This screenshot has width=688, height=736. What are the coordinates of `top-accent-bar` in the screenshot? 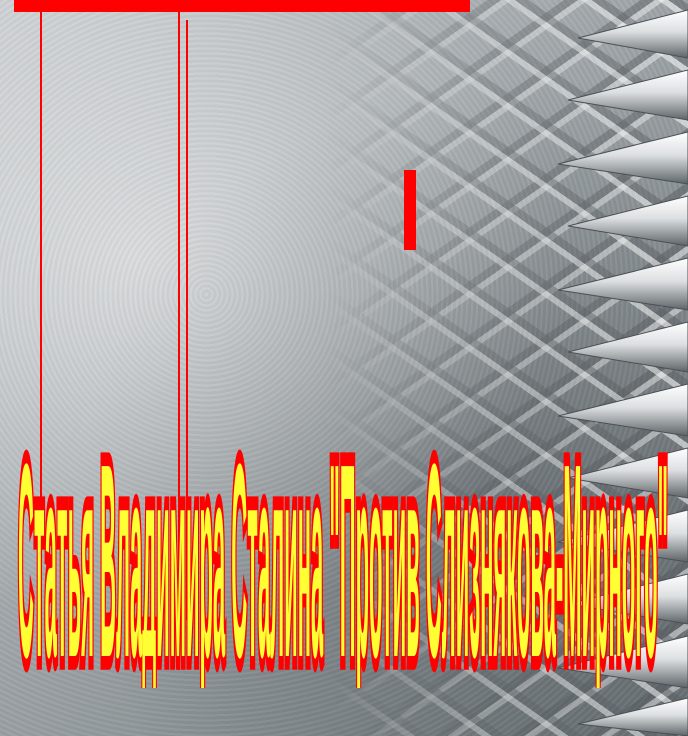 It's located at (242, 6).